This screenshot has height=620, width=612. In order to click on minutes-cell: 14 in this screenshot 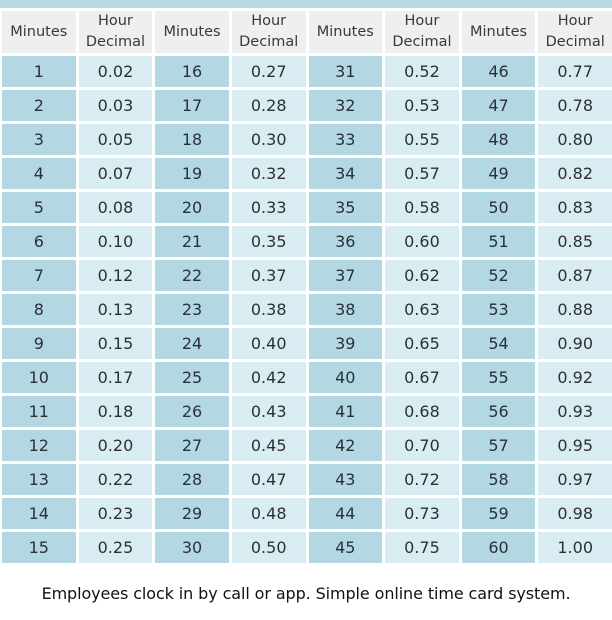, I will do `click(39, 513)`.